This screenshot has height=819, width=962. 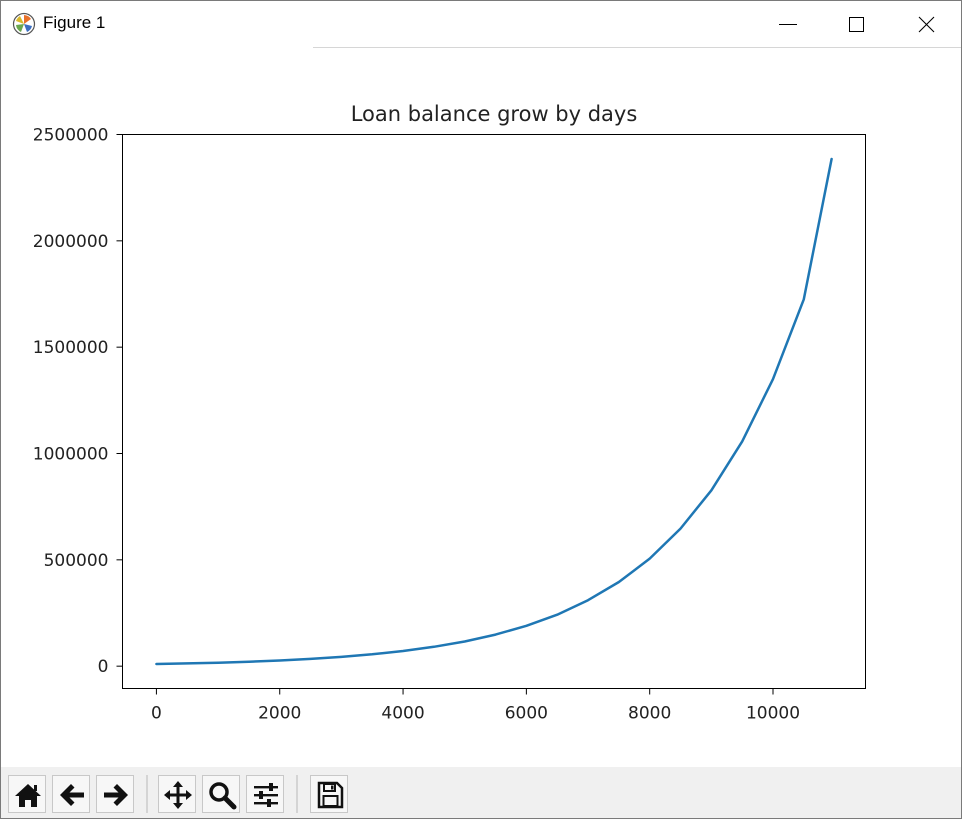 I want to click on y-tick-label: 2000000, so click(x=71, y=242).